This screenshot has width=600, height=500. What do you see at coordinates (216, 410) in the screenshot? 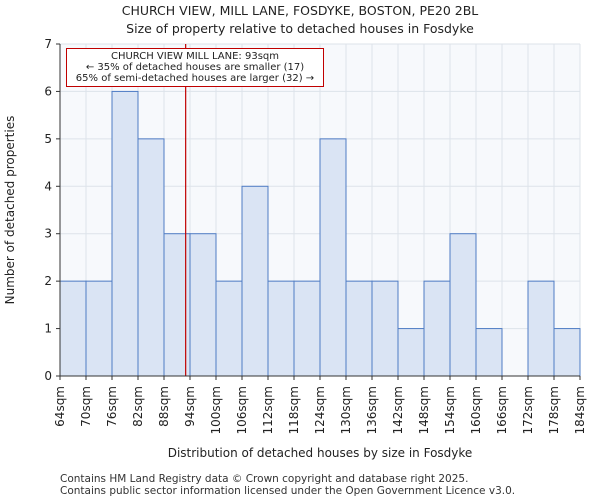
I see `x-tick-label: 100sqm` at bounding box center [216, 410].